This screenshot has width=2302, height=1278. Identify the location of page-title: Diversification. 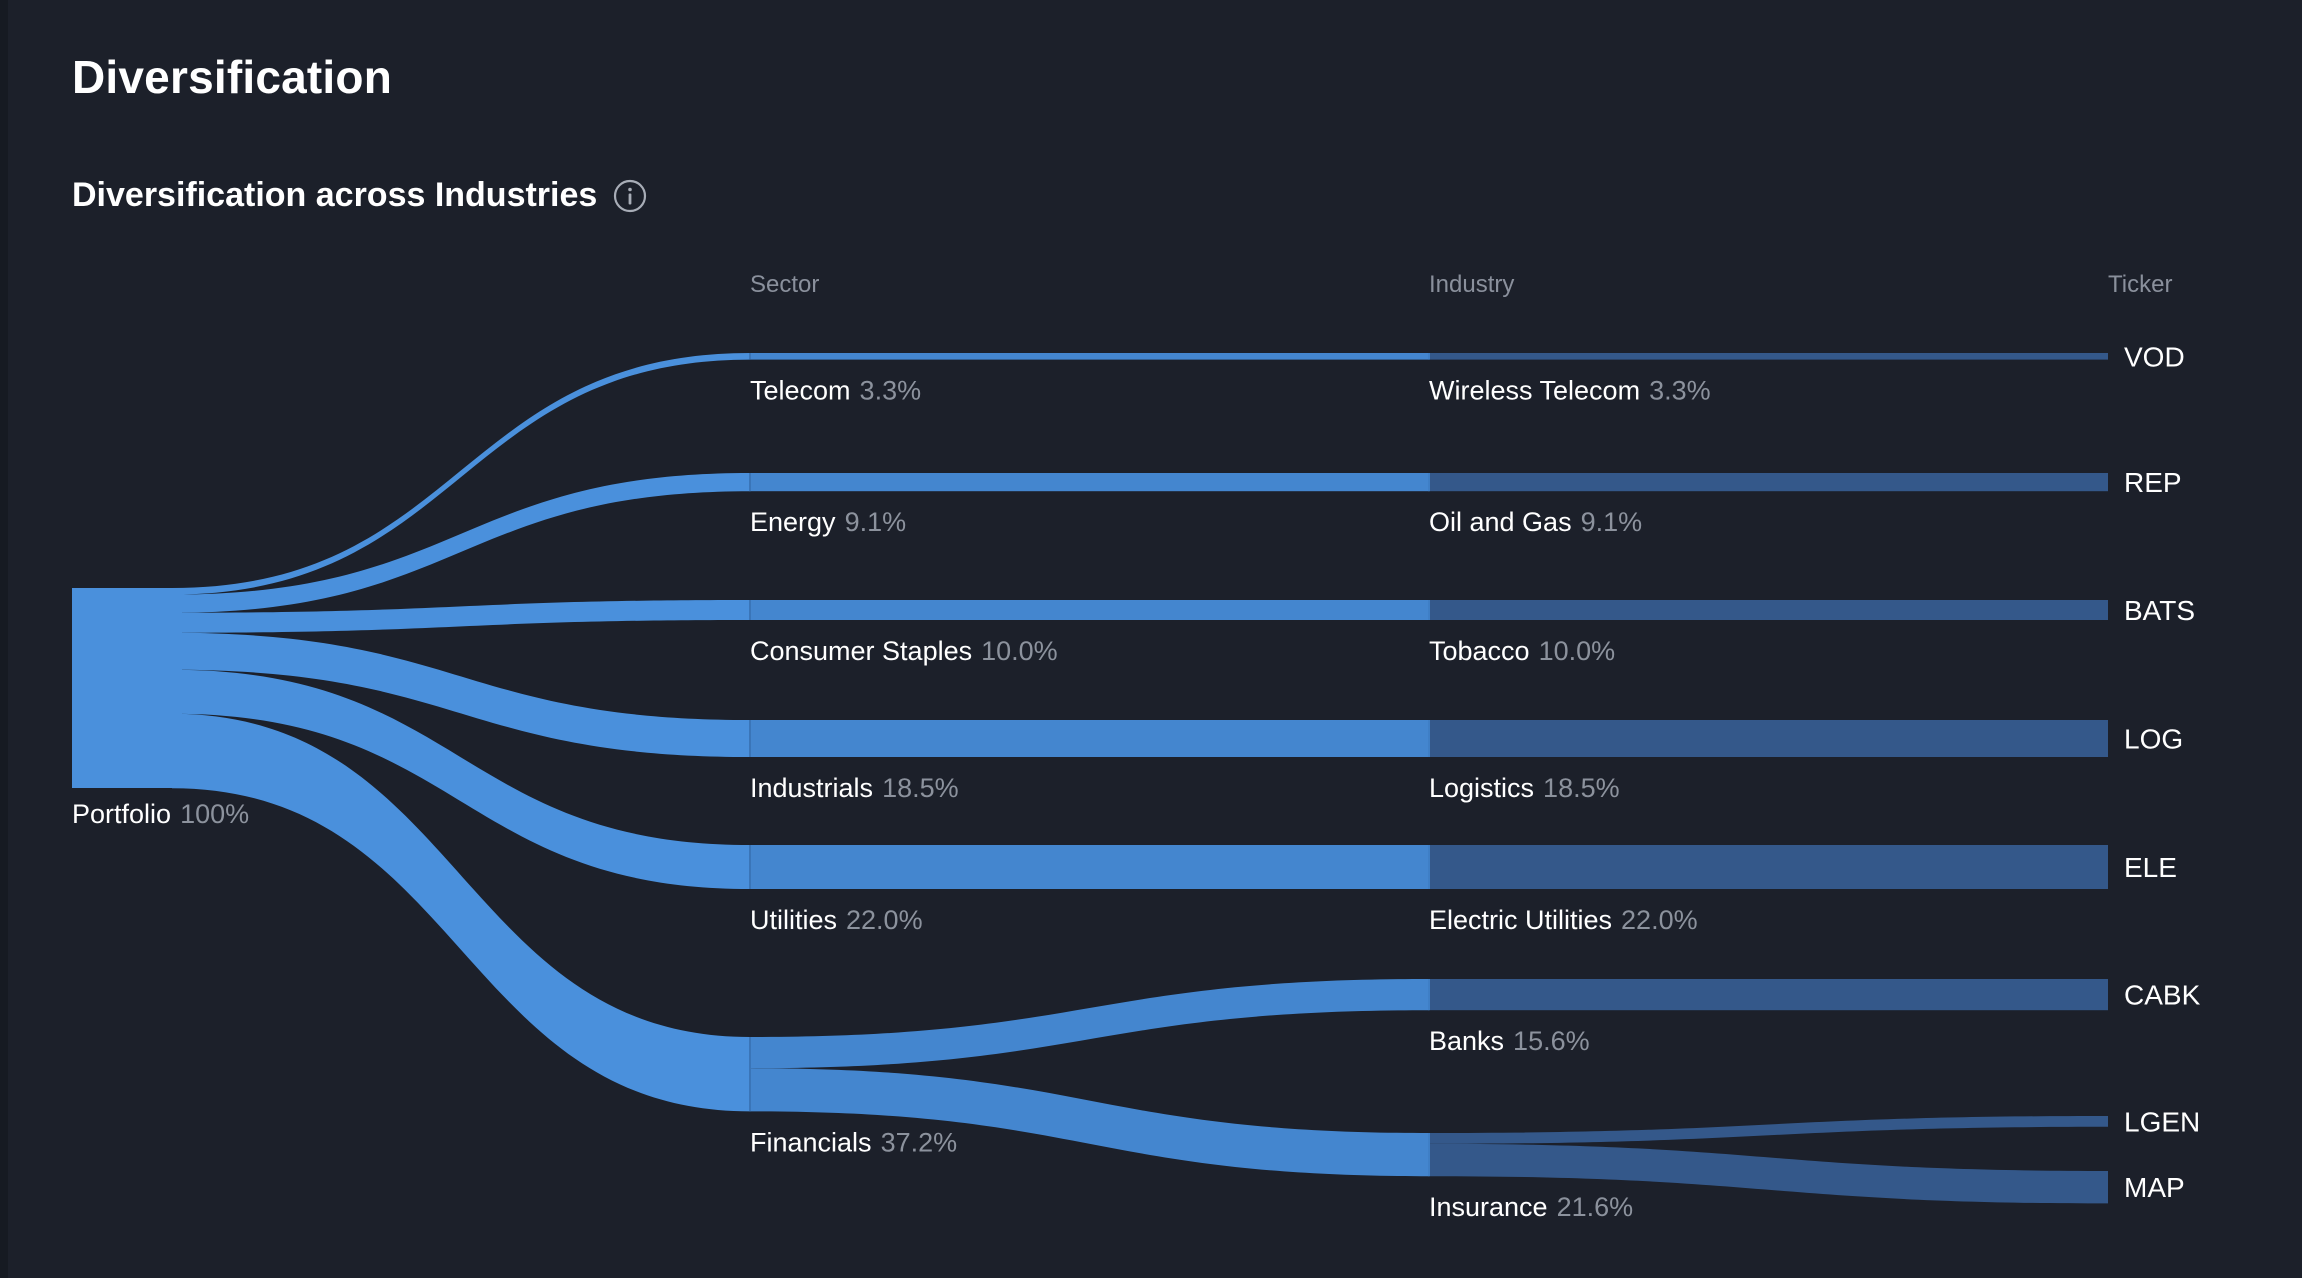
(232, 77).